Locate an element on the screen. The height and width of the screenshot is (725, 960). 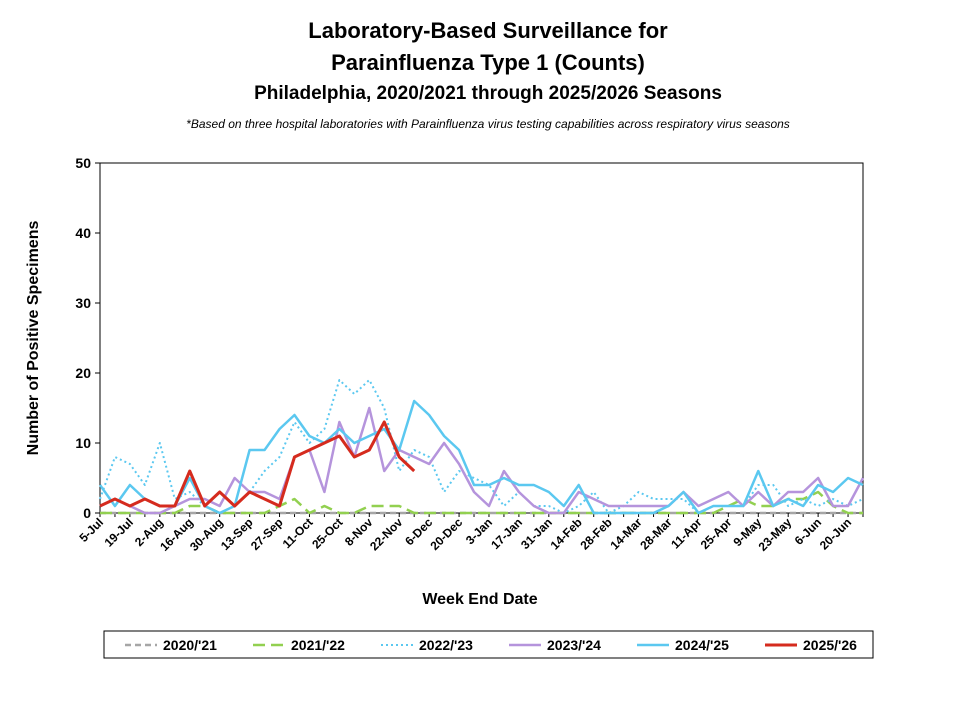
y-tick-label: 50 is located at coordinates (83, 163).